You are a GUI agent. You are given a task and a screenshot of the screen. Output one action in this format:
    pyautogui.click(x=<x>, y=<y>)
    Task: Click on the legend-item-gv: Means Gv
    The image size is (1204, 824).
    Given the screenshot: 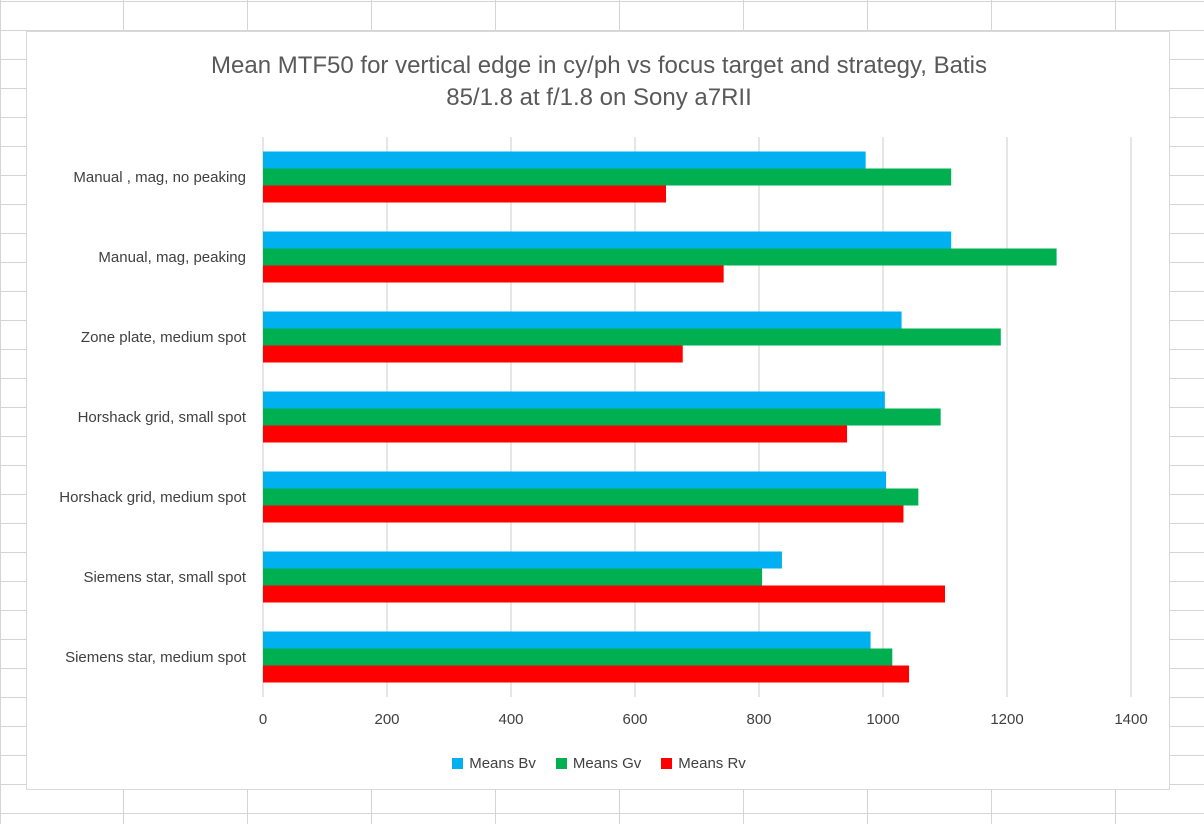 What is the action you would take?
    pyautogui.click(x=598, y=763)
    